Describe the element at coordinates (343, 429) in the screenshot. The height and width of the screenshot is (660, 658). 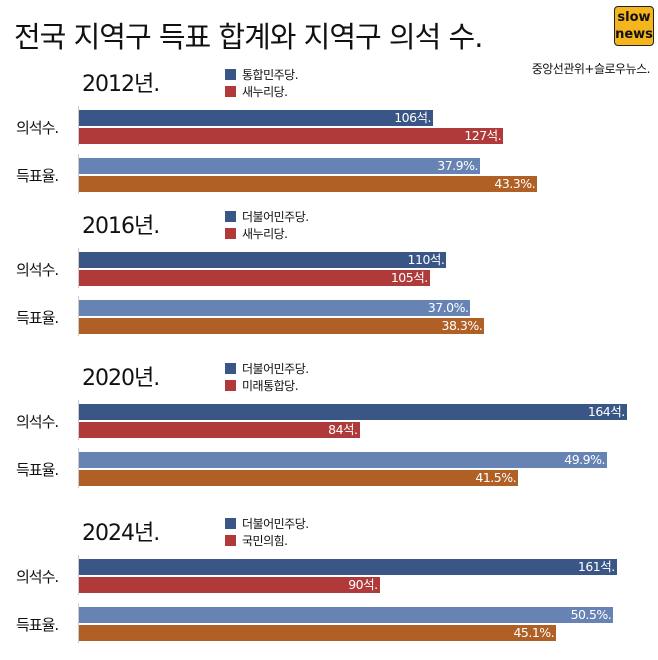
I see `data-label: 84석.` at that location.